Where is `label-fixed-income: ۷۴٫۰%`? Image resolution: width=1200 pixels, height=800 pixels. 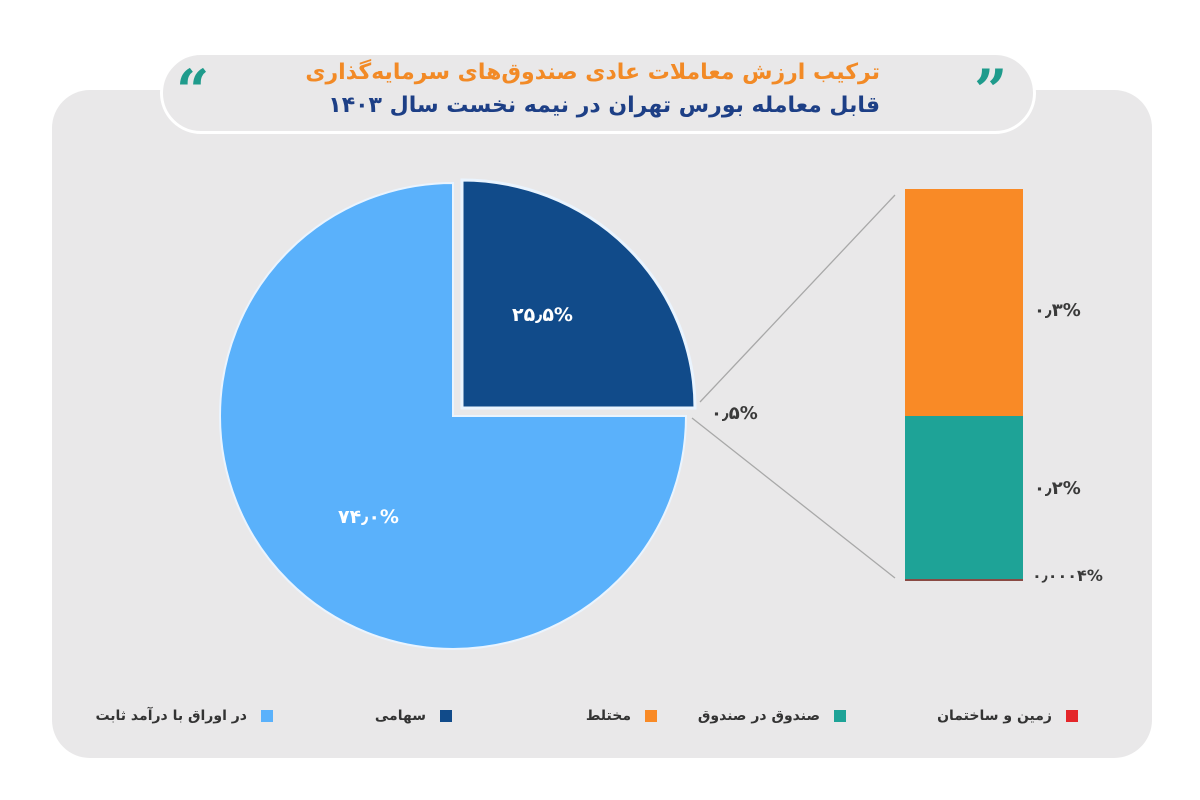 label-fixed-income: ۷۴٫۰% is located at coordinates (368, 517).